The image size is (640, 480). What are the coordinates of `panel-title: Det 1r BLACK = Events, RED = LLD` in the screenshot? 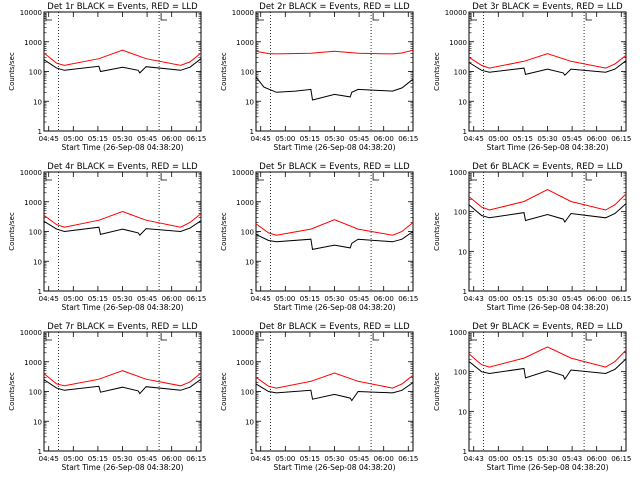 It's located at (122, 7).